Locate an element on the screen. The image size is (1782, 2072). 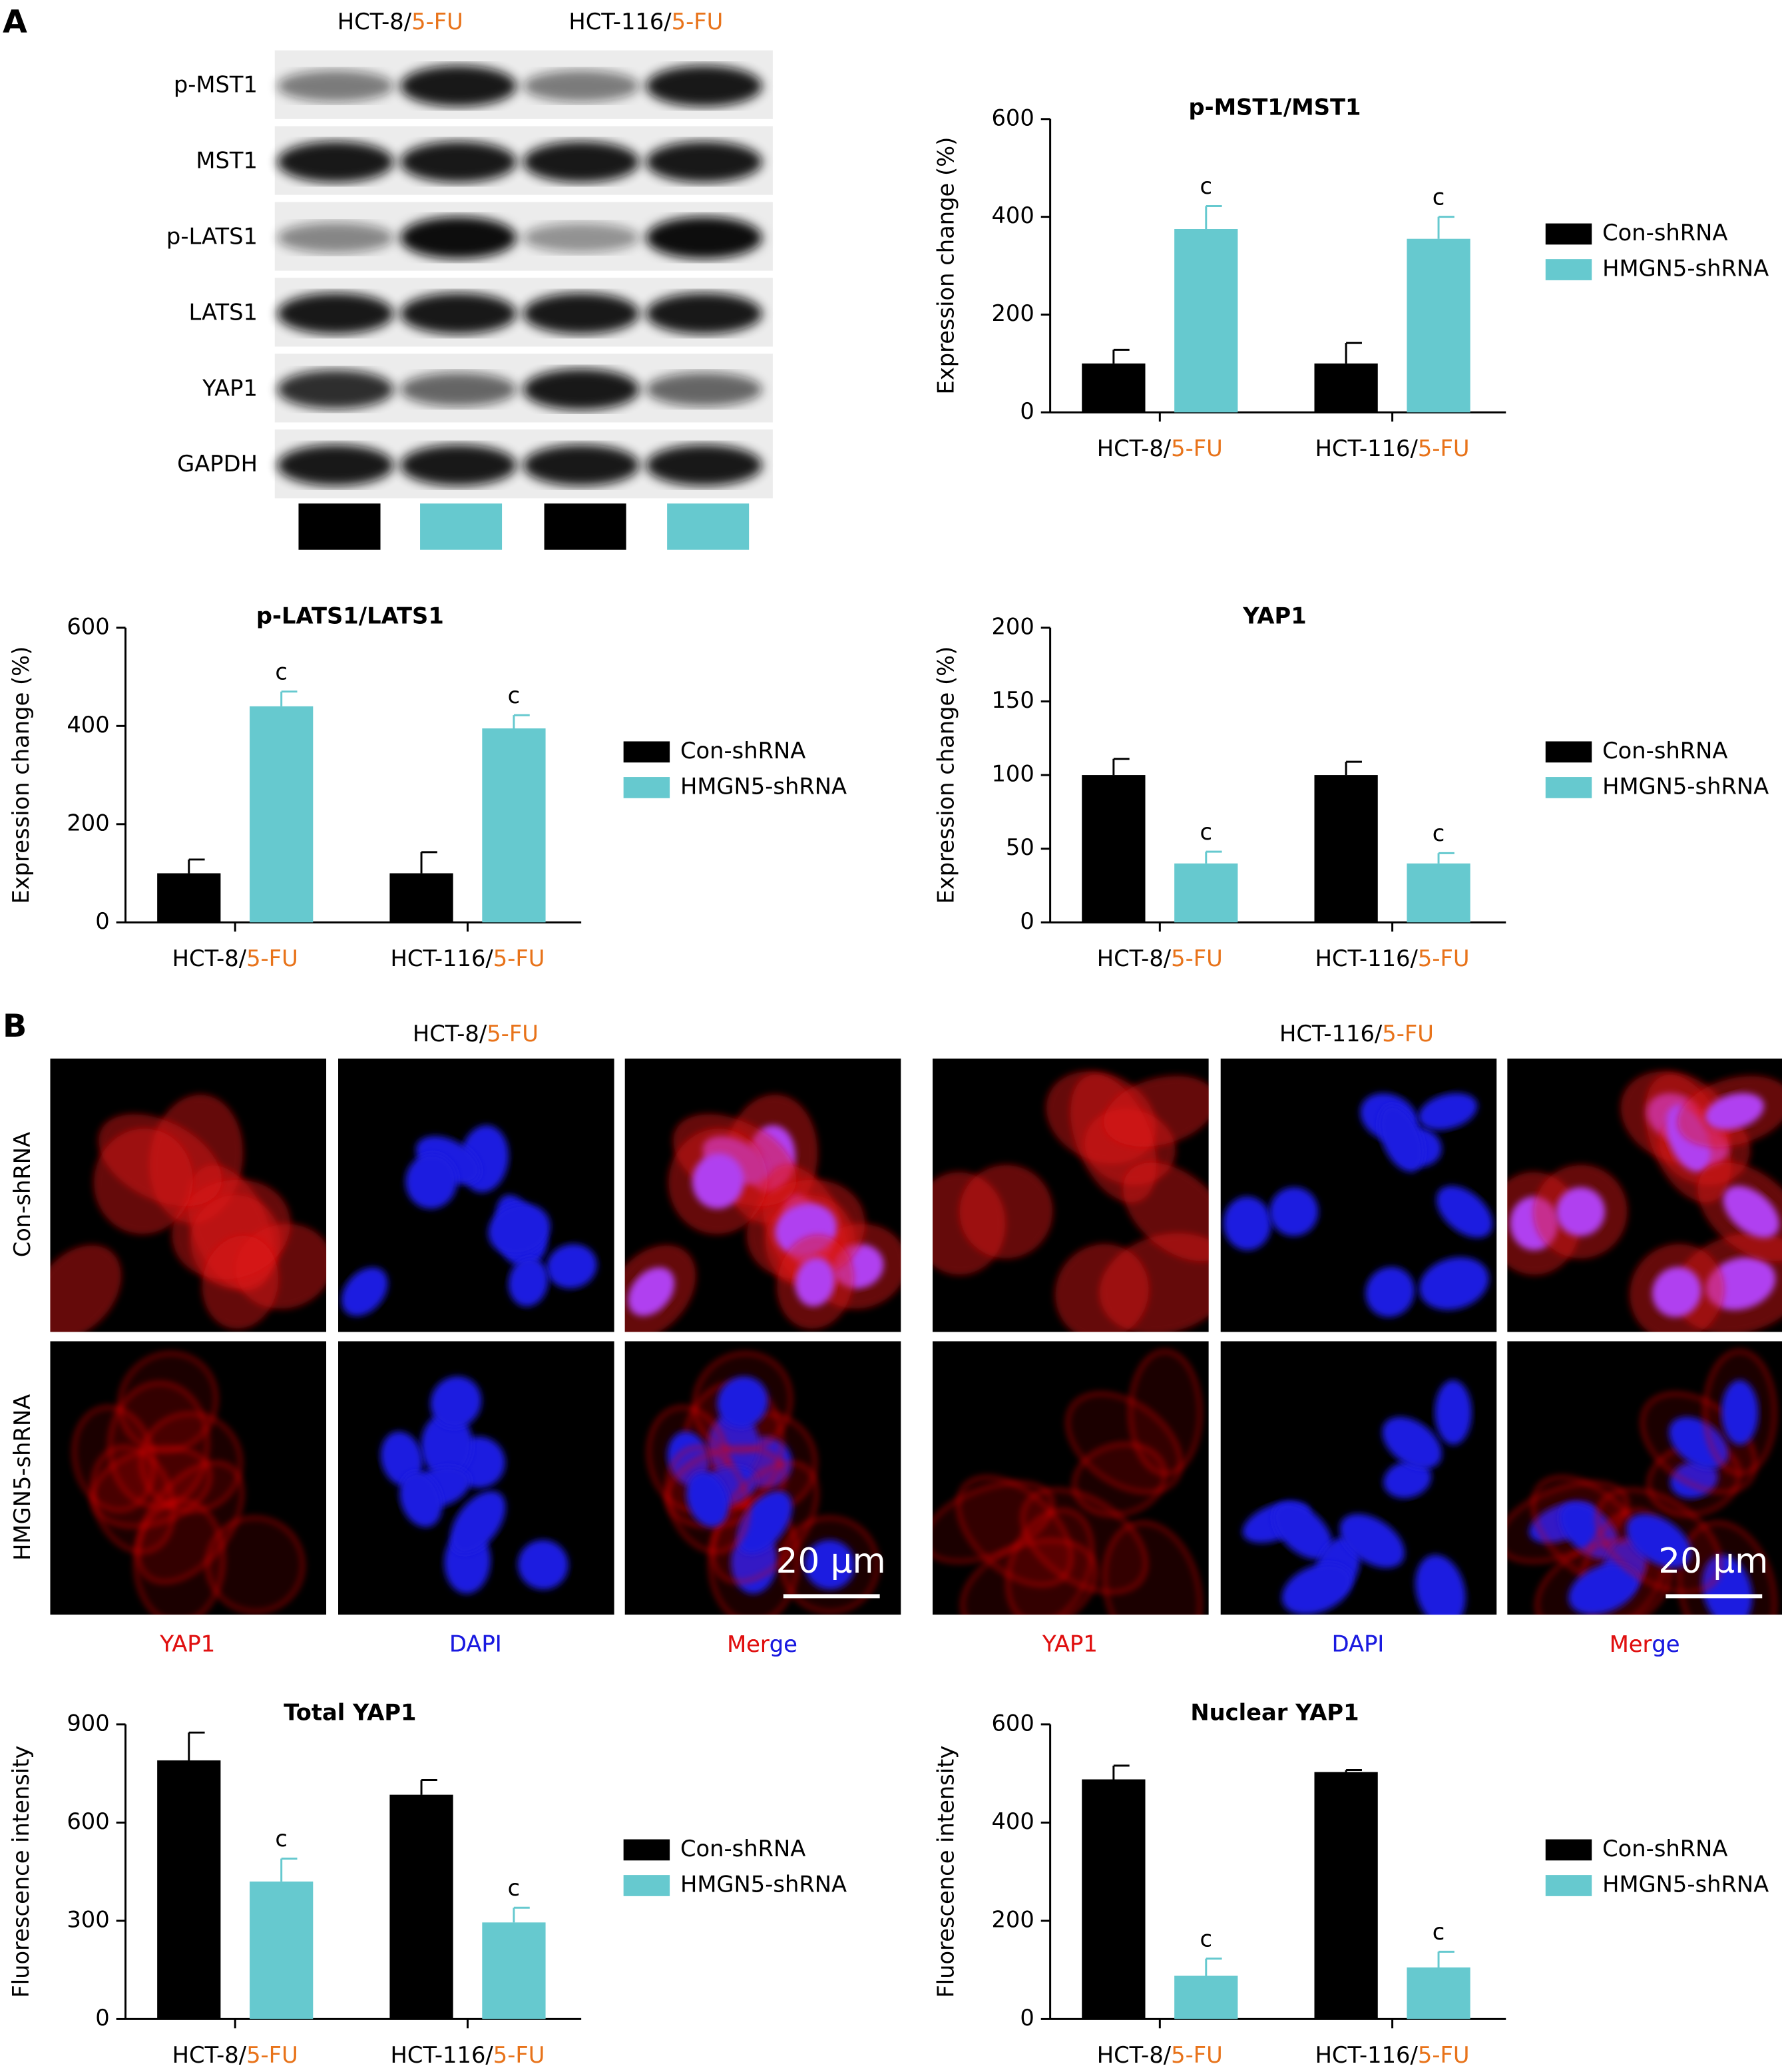
blot-header-part: HCT-8/ is located at coordinates (374, 21).